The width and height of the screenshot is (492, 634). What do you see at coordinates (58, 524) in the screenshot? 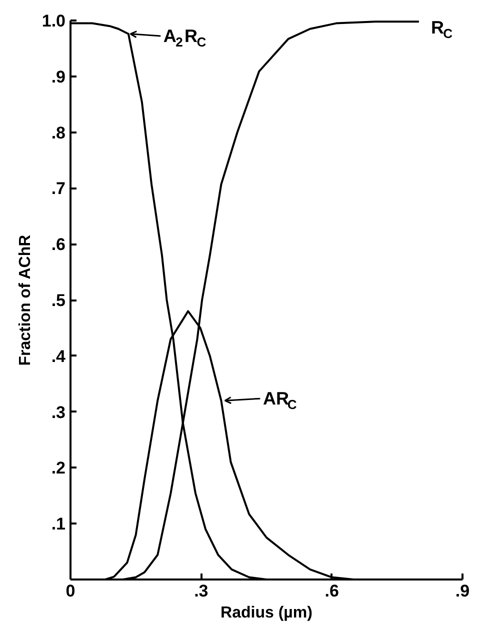
I see `y-tick-label: .1` at bounding box center [58, 524].